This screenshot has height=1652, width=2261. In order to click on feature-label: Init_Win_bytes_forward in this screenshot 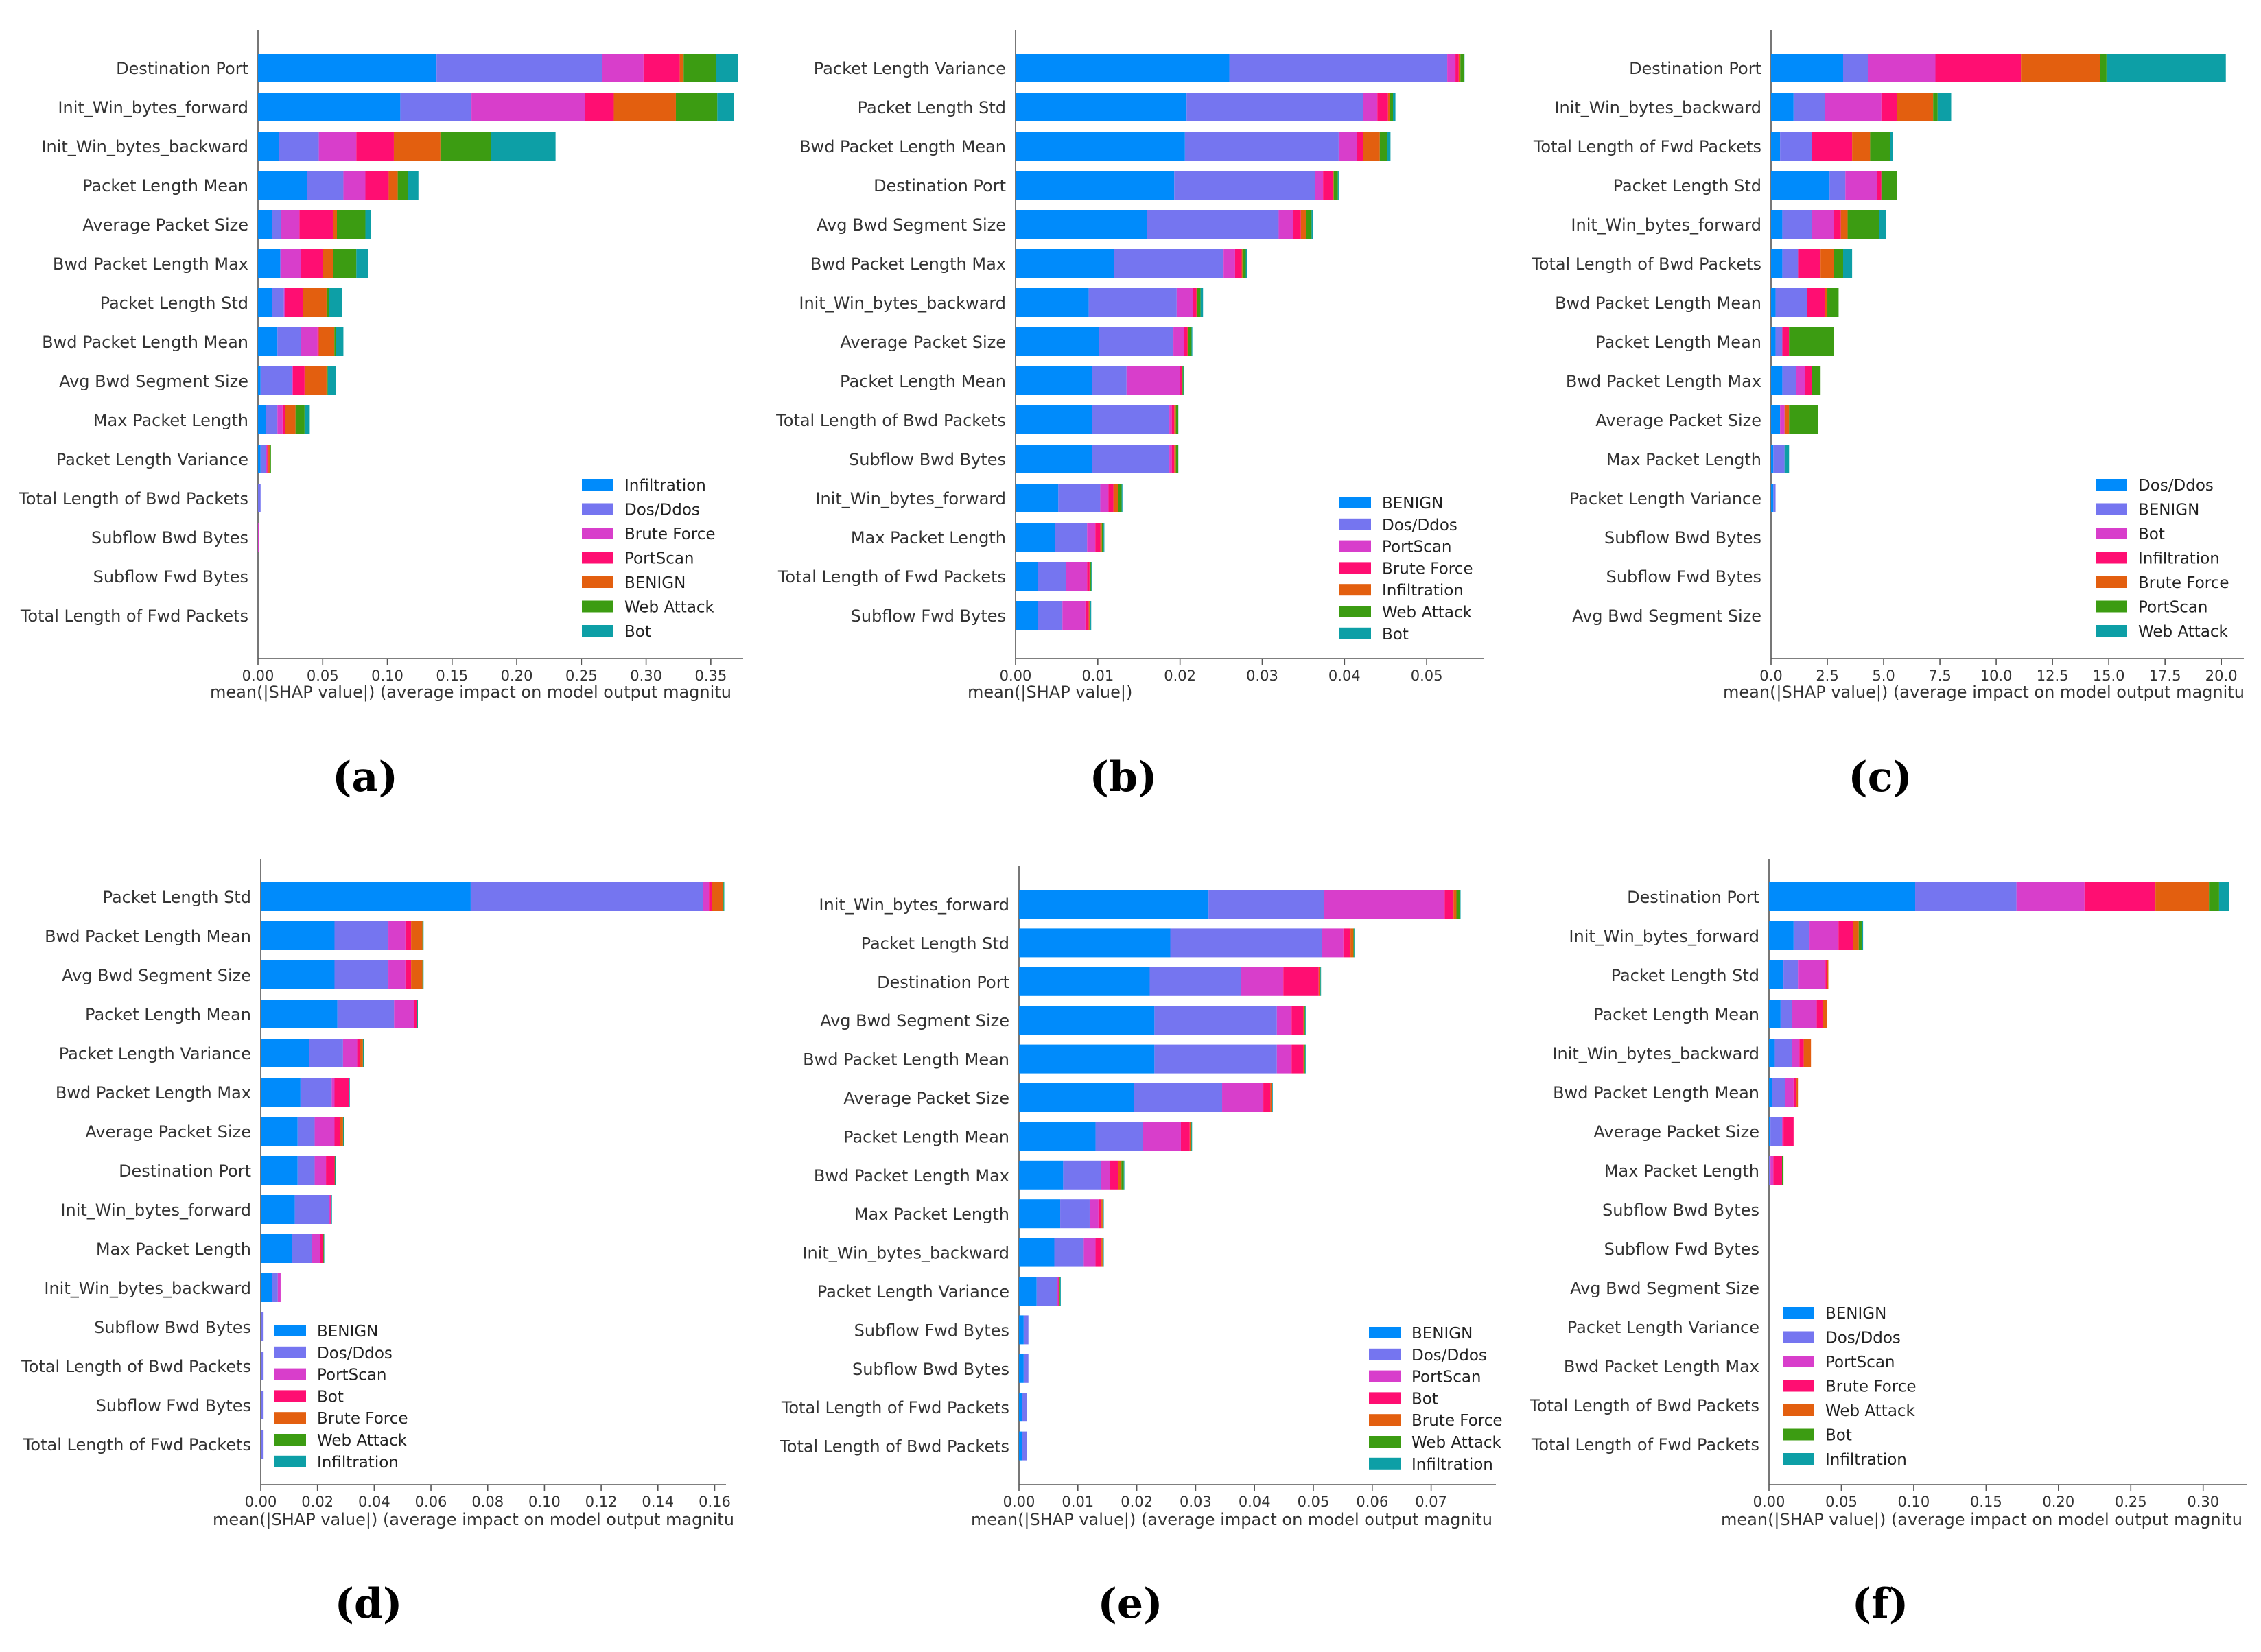, I will do `click(1664, 936)`.